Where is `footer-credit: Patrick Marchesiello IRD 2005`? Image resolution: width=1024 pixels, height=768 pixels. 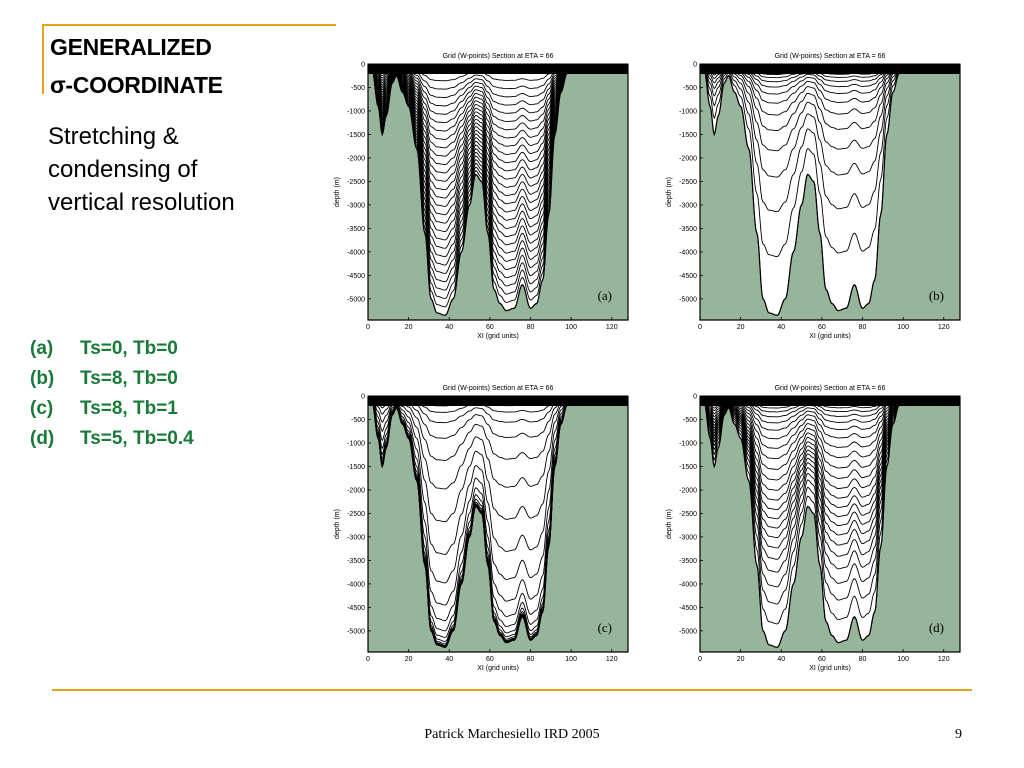
footer-credit: Patrick Marchesiello IRD 2005 is located at coordinates (512, 734).